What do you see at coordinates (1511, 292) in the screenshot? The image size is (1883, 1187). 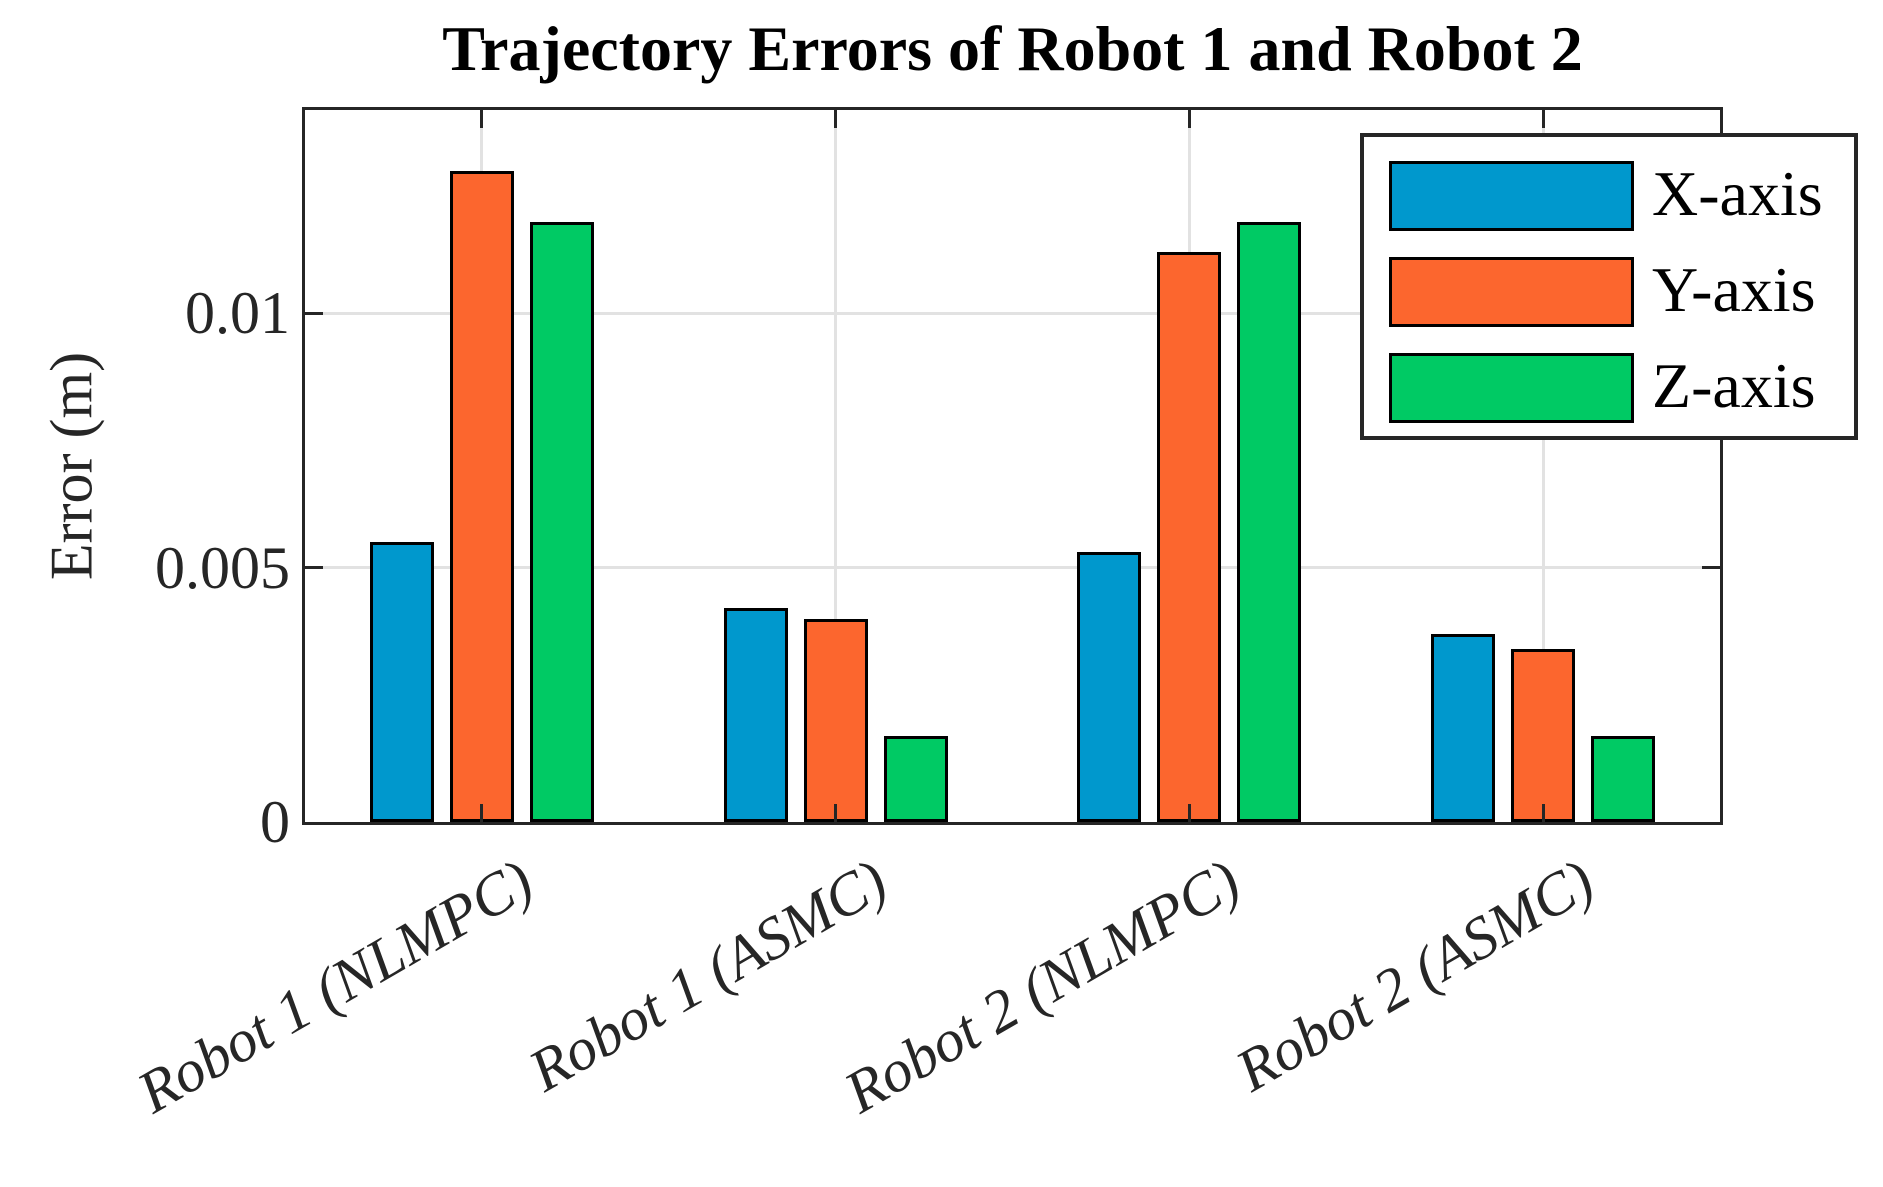 I see `legend-swatch-y-axis` at bounding box center [1511, 292].